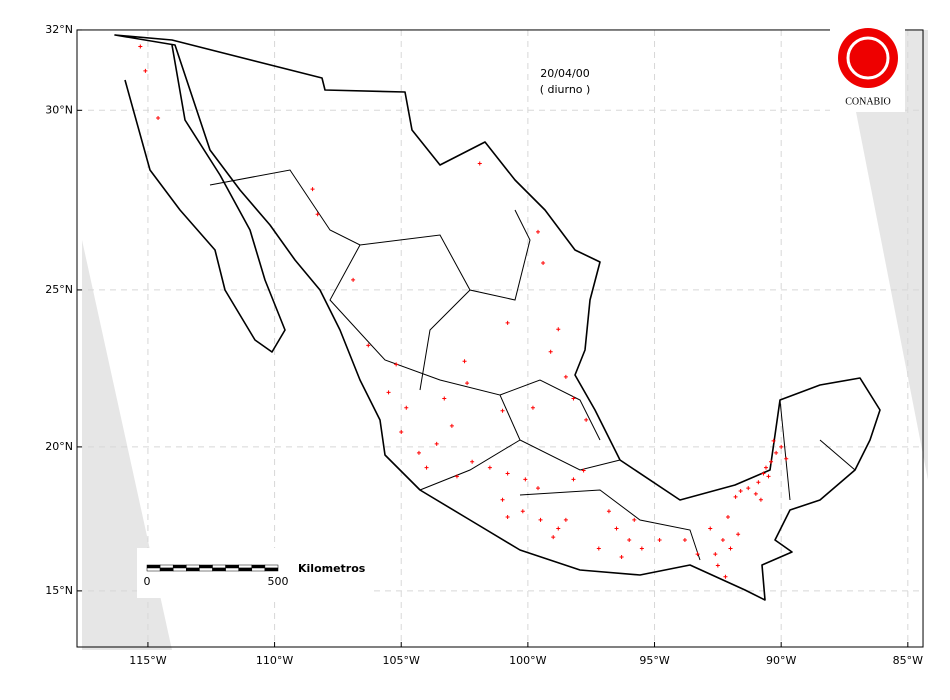 The height and width of the screenshot is (700, 950). I want to click on x-tick-label: 90°W, so click(781, 660).